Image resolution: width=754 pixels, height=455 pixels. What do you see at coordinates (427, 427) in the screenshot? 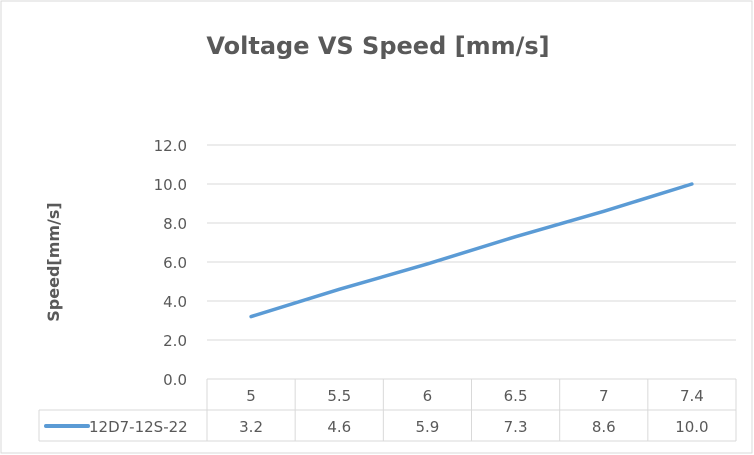
I see `data-table-value: 5.9` at bounding box center [427, 427].